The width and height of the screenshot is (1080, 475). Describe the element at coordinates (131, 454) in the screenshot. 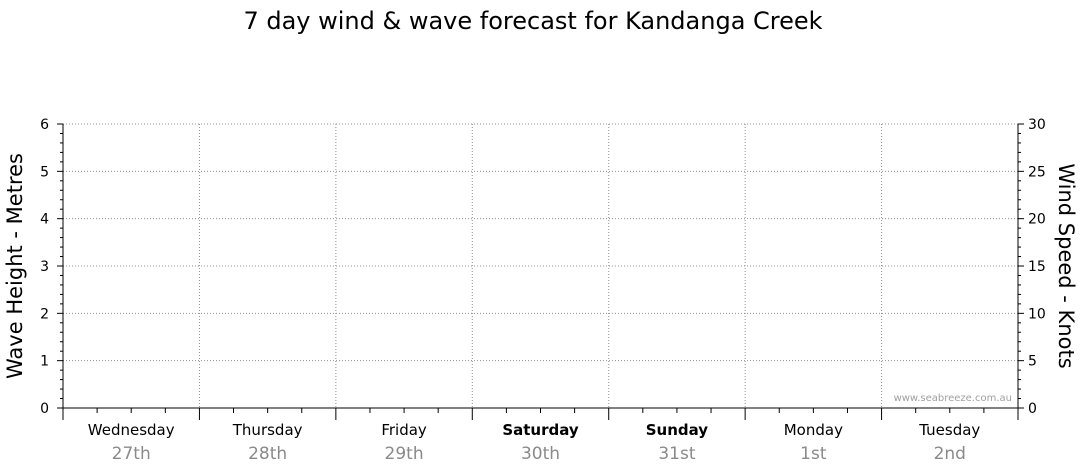

I see `day-date-label: 27th` at that location.